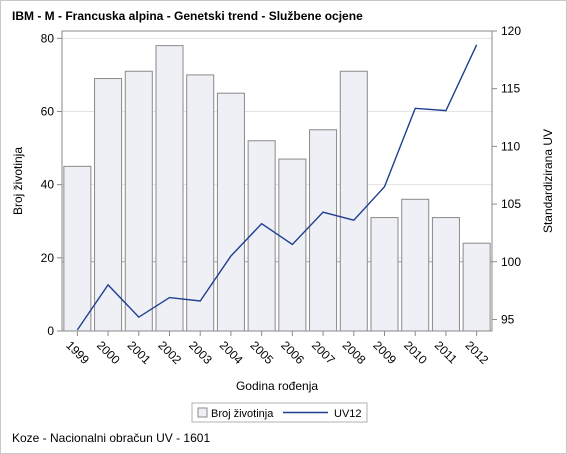 Image resolution: width=567 pixels, height=454 pixels. What do you see at coordinates (510, 89) in the screenshot?
I see `y2-tick-label: 115` at bounding box center [510, 89].